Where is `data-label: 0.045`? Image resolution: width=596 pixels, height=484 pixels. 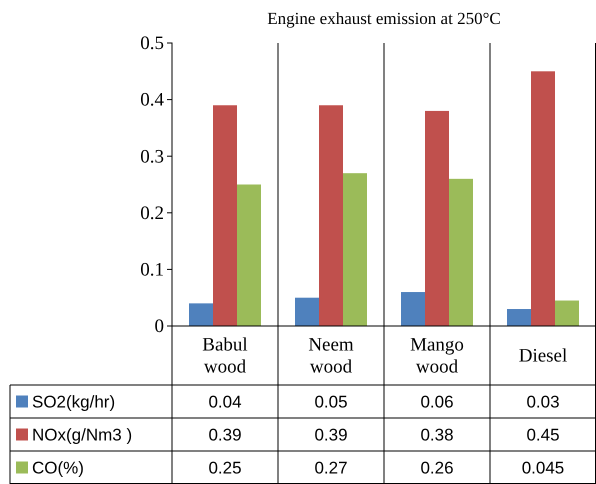
data-label: 0.045 is located at coordinates (543, 468).